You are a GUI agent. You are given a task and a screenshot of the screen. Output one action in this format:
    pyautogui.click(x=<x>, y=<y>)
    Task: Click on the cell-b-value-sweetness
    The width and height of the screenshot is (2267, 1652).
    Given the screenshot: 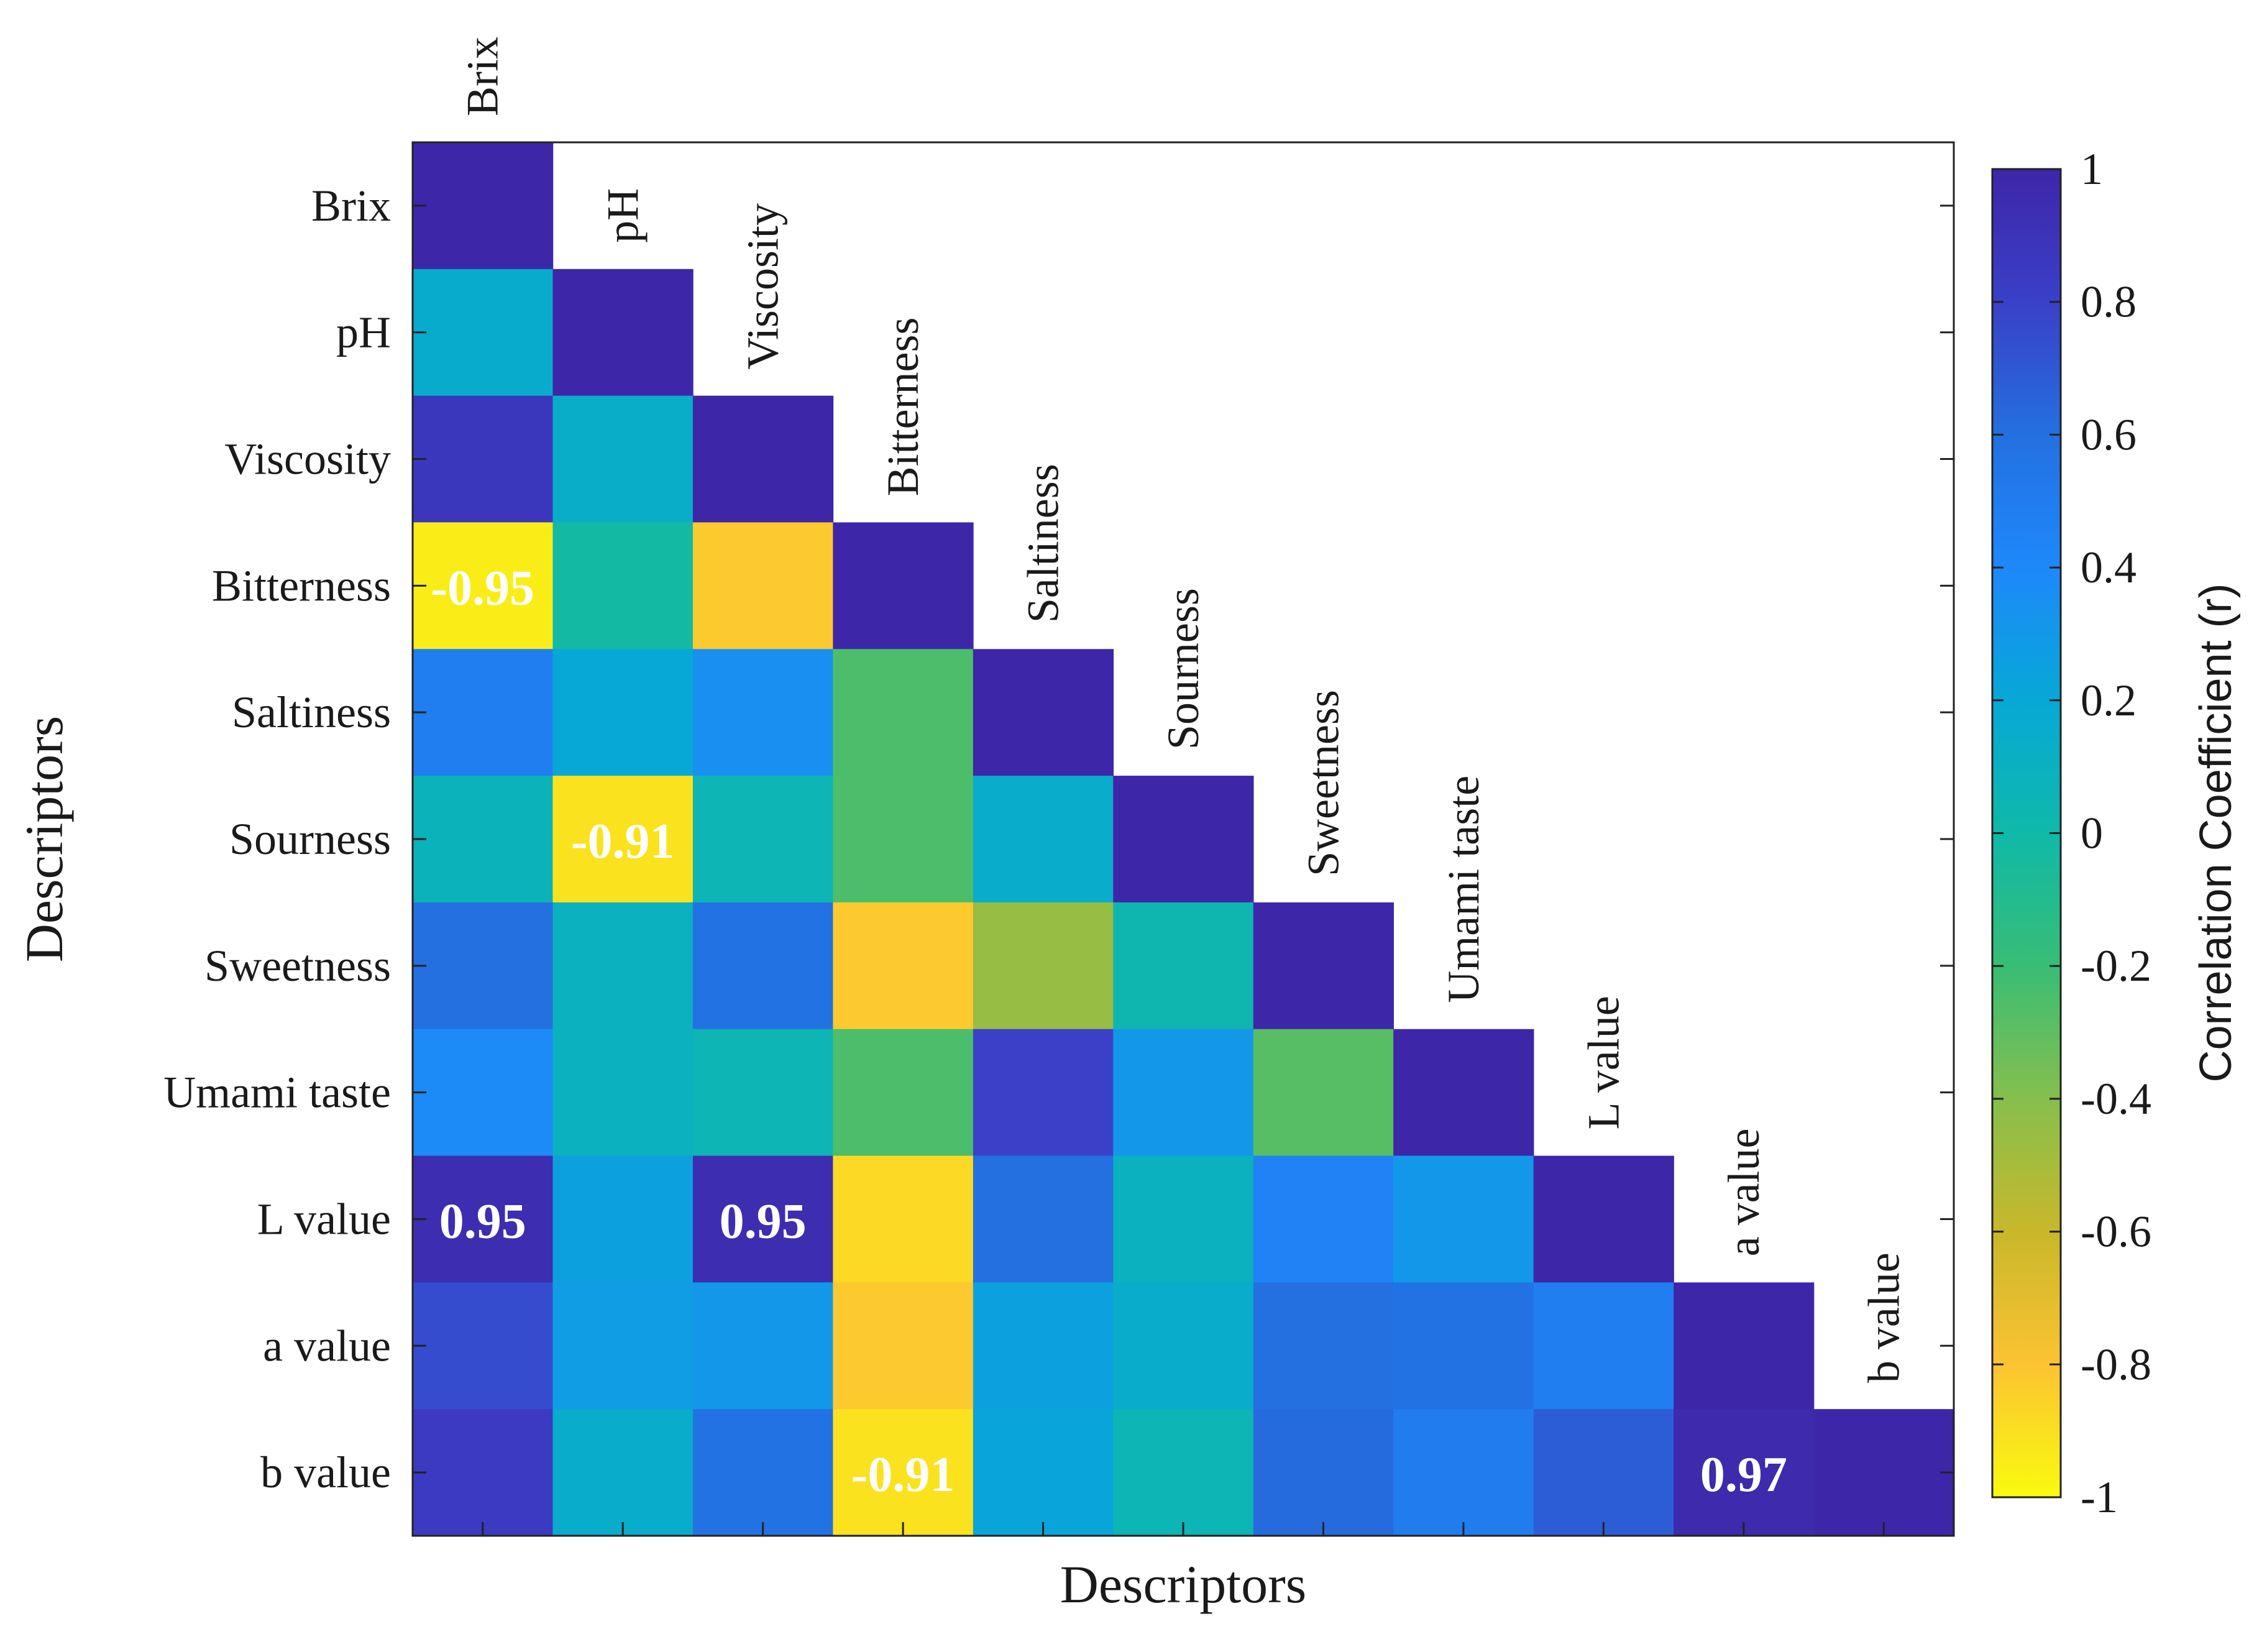 What is the action you would take?
    pyautogui.click(x=1324, y=1472)
    